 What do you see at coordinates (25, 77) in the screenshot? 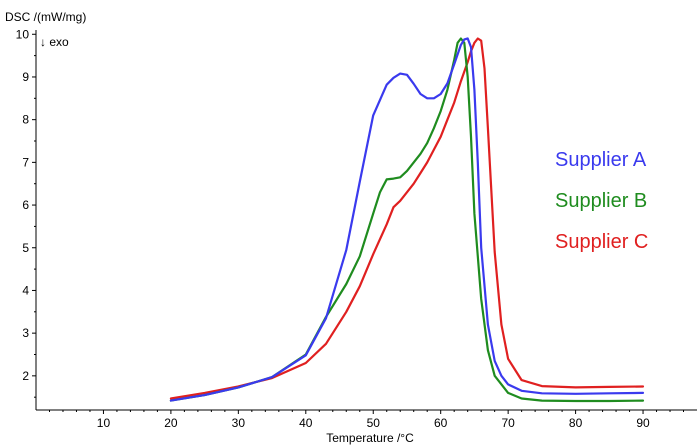
I see `y-tick-label: 9` at bounding box center [25, 77].